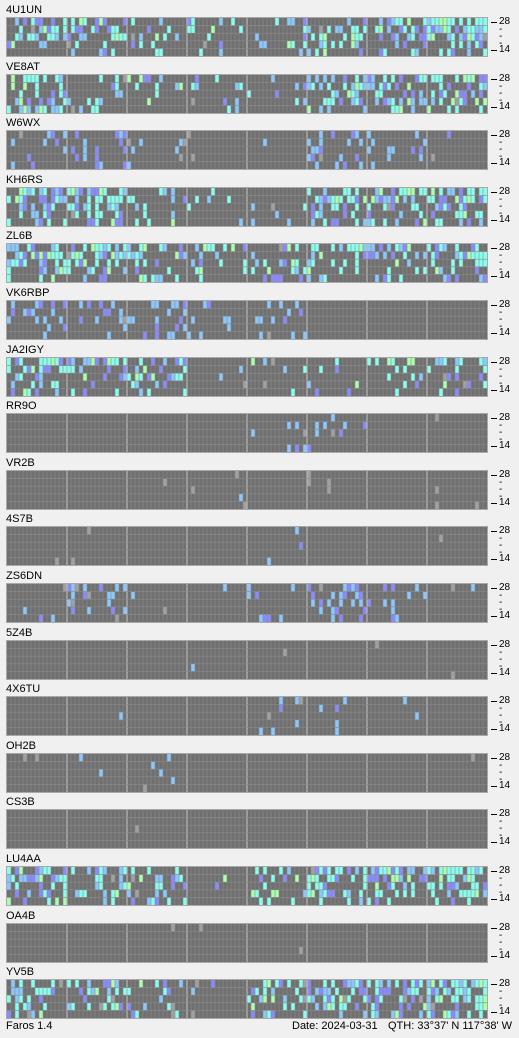 This screenshot has width=519, height=1038. Describe the element at coordinates (505, 587) in the screenshot. I see `band-28-label: 28` at that location.